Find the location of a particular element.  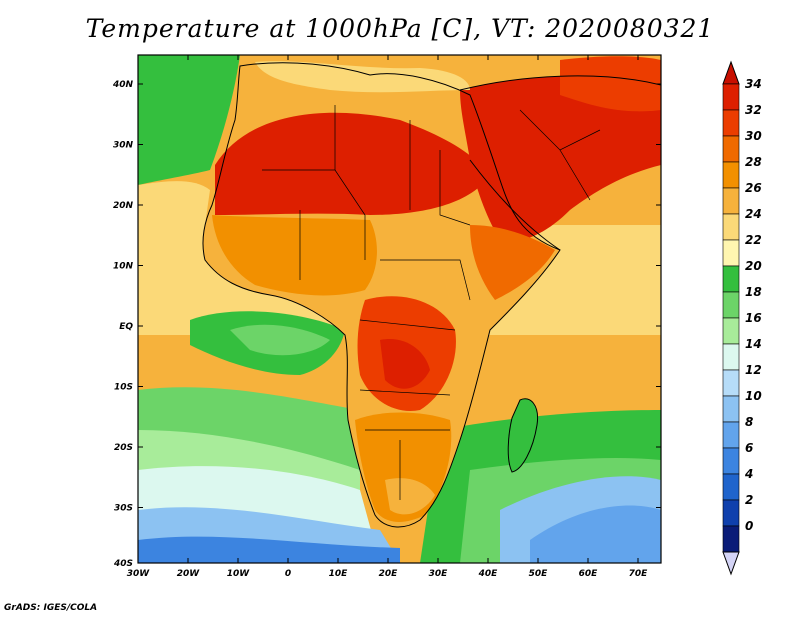

madagascar is located at coordinates (523, 435).